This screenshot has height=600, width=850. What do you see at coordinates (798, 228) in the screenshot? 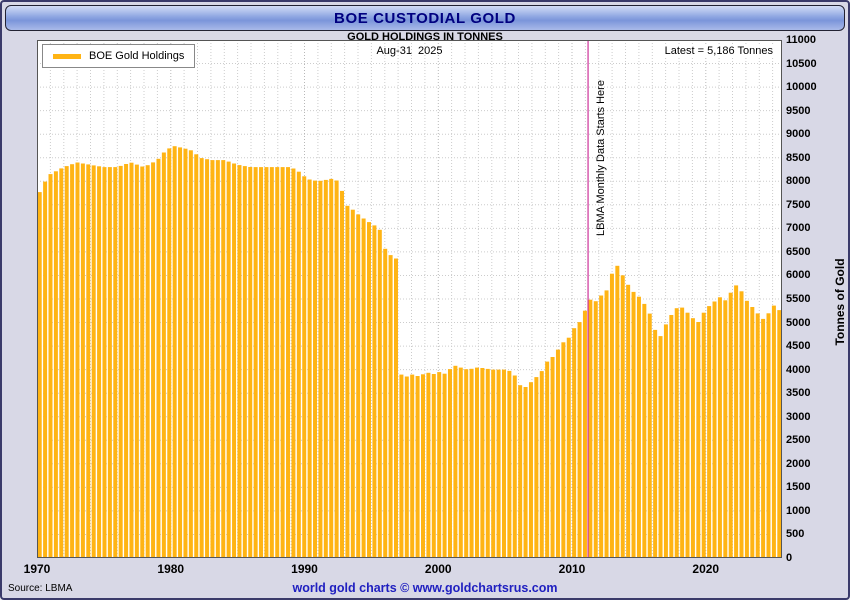
I see `y-tick-label: 7000` at bounding box center [798, 228].